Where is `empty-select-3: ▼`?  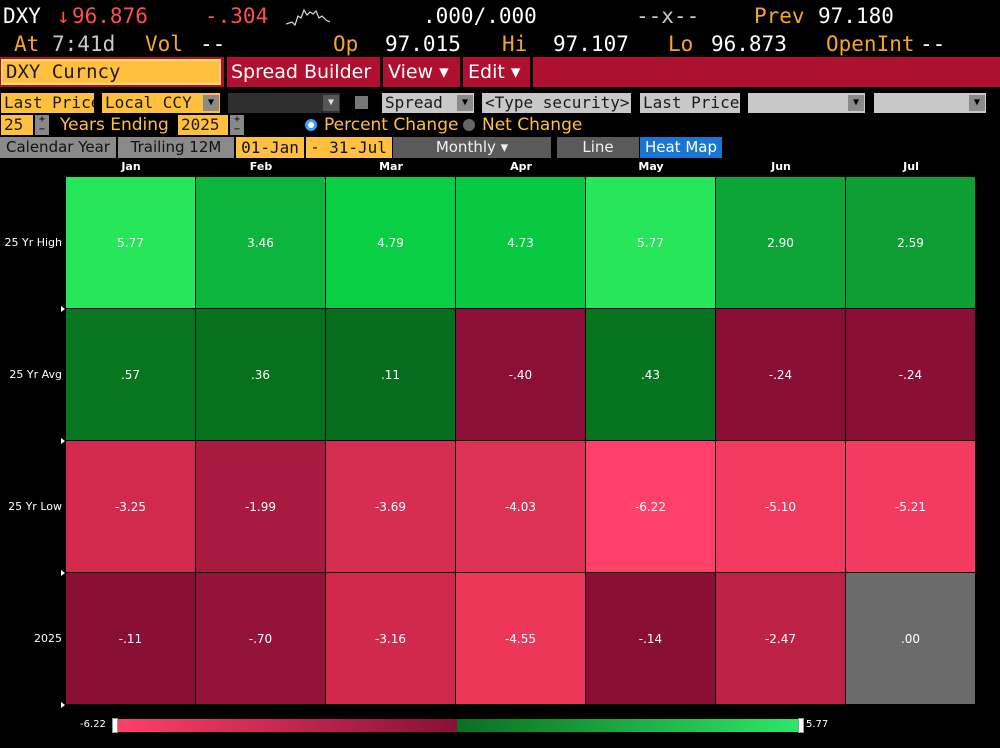 empty-select-3: ▼ is located at coordinates (930, 103).